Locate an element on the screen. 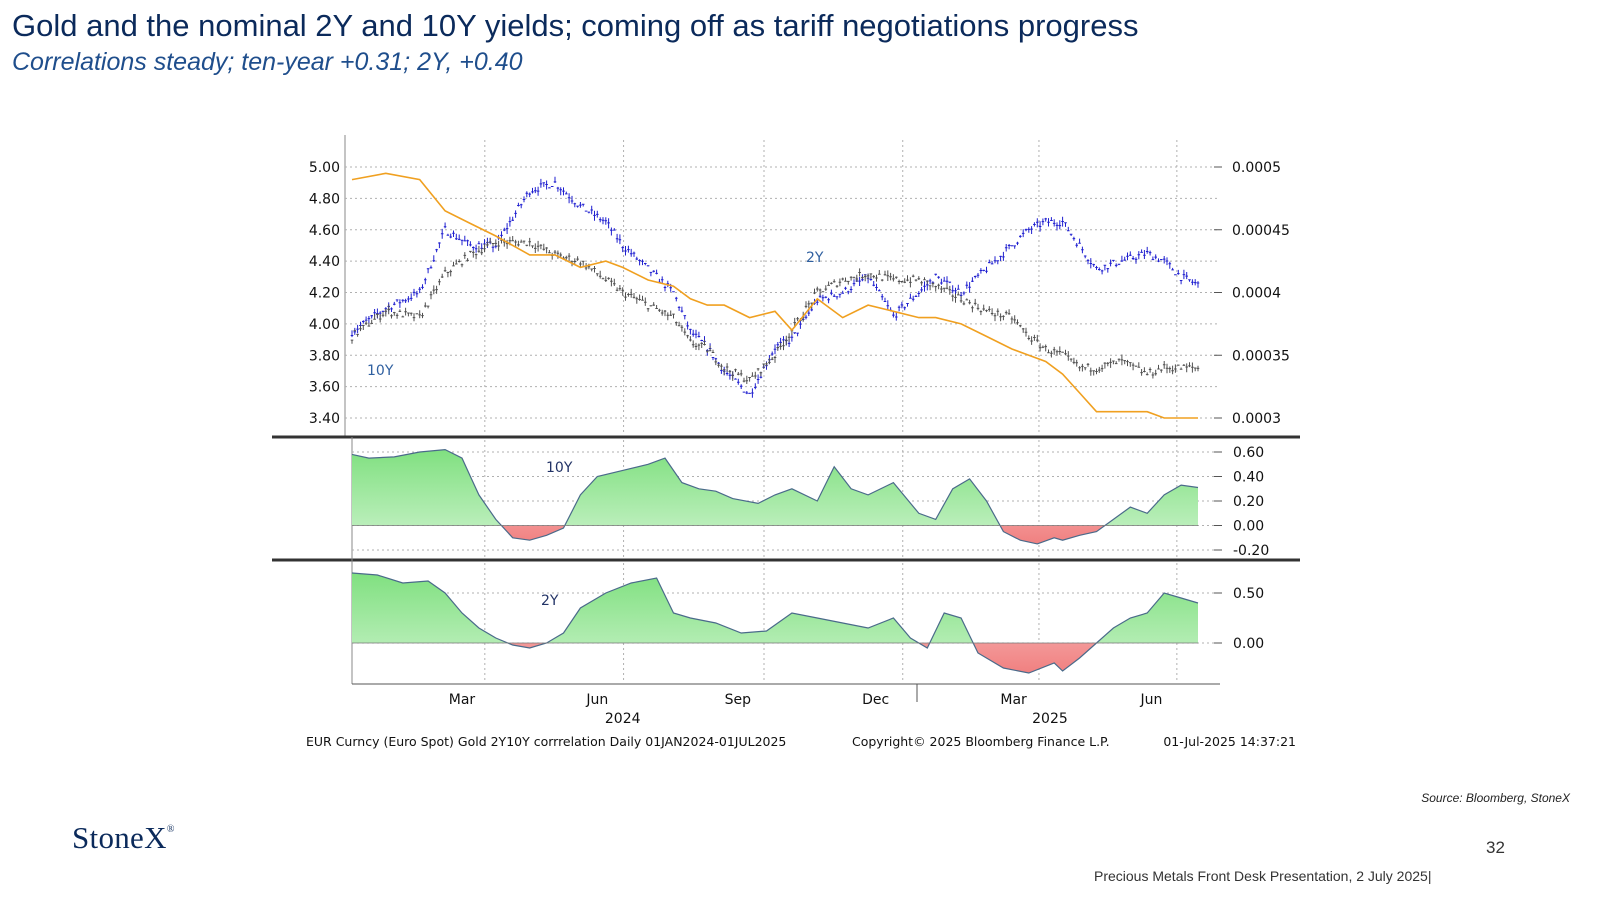 The image size is (1600, 900). left-axis-tick: 4.60 is located at coordinates (324, 231).